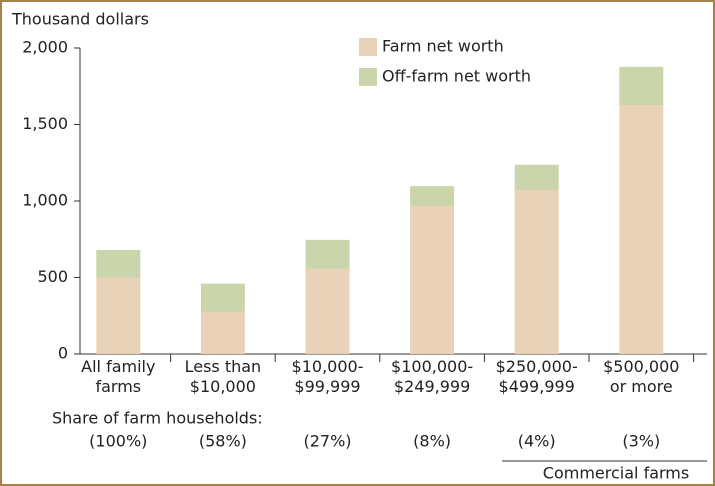  I want to click on x-tick-label: $250,000- $499,999, so click(536, 376).